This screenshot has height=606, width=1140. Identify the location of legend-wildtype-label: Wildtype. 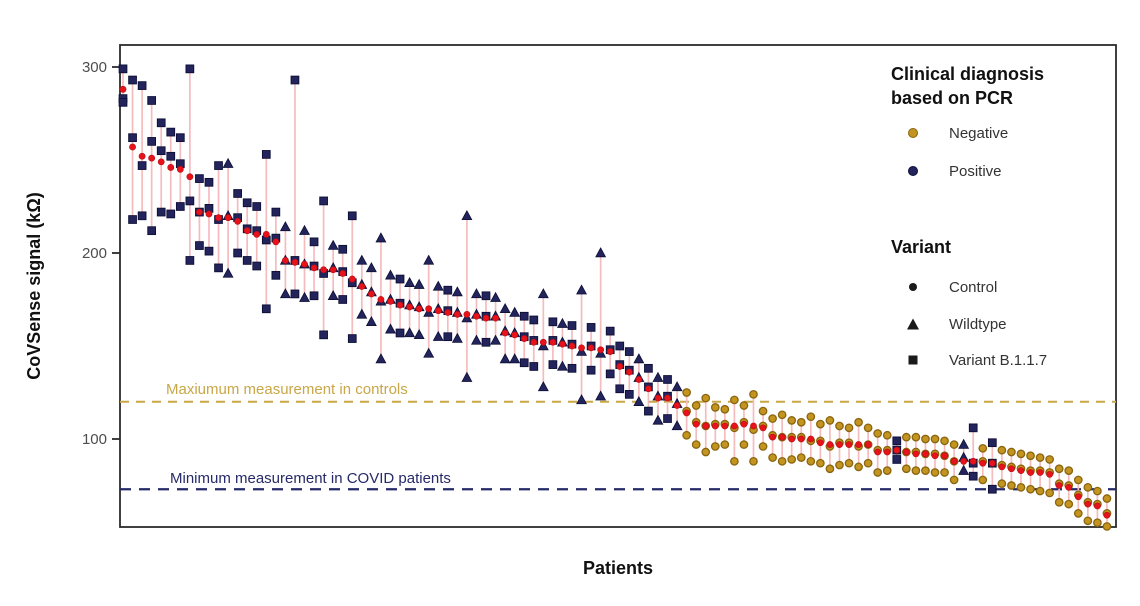
(978, 324).